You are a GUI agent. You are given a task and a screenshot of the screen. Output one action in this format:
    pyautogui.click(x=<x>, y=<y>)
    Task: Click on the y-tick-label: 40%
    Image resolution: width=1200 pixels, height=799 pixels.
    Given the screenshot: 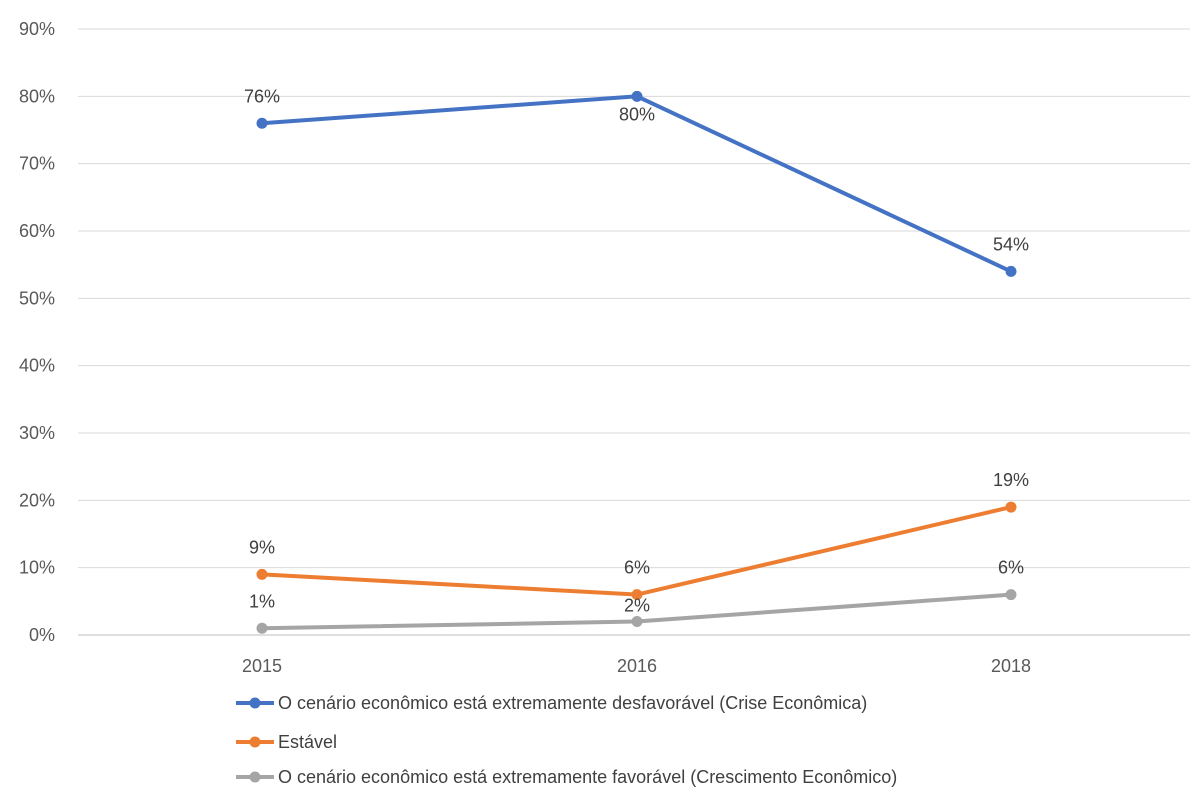 What is the action you would take?
    pyautogui.click(x=37, y=366)
    